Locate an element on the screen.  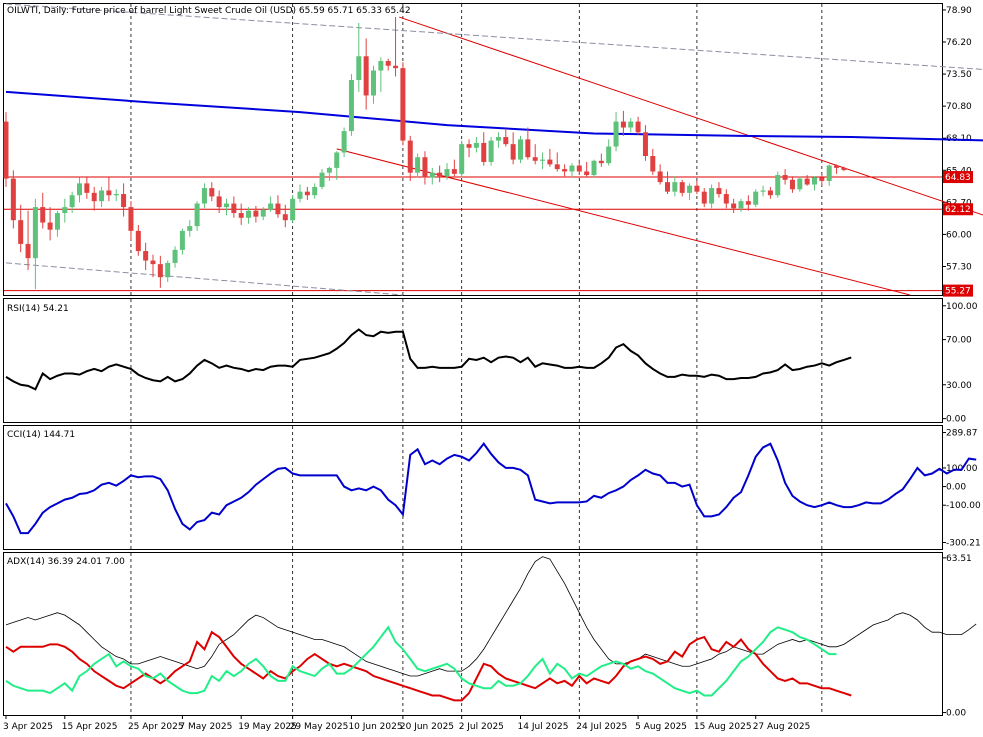
cci-line is located at coordinates (491, 488).